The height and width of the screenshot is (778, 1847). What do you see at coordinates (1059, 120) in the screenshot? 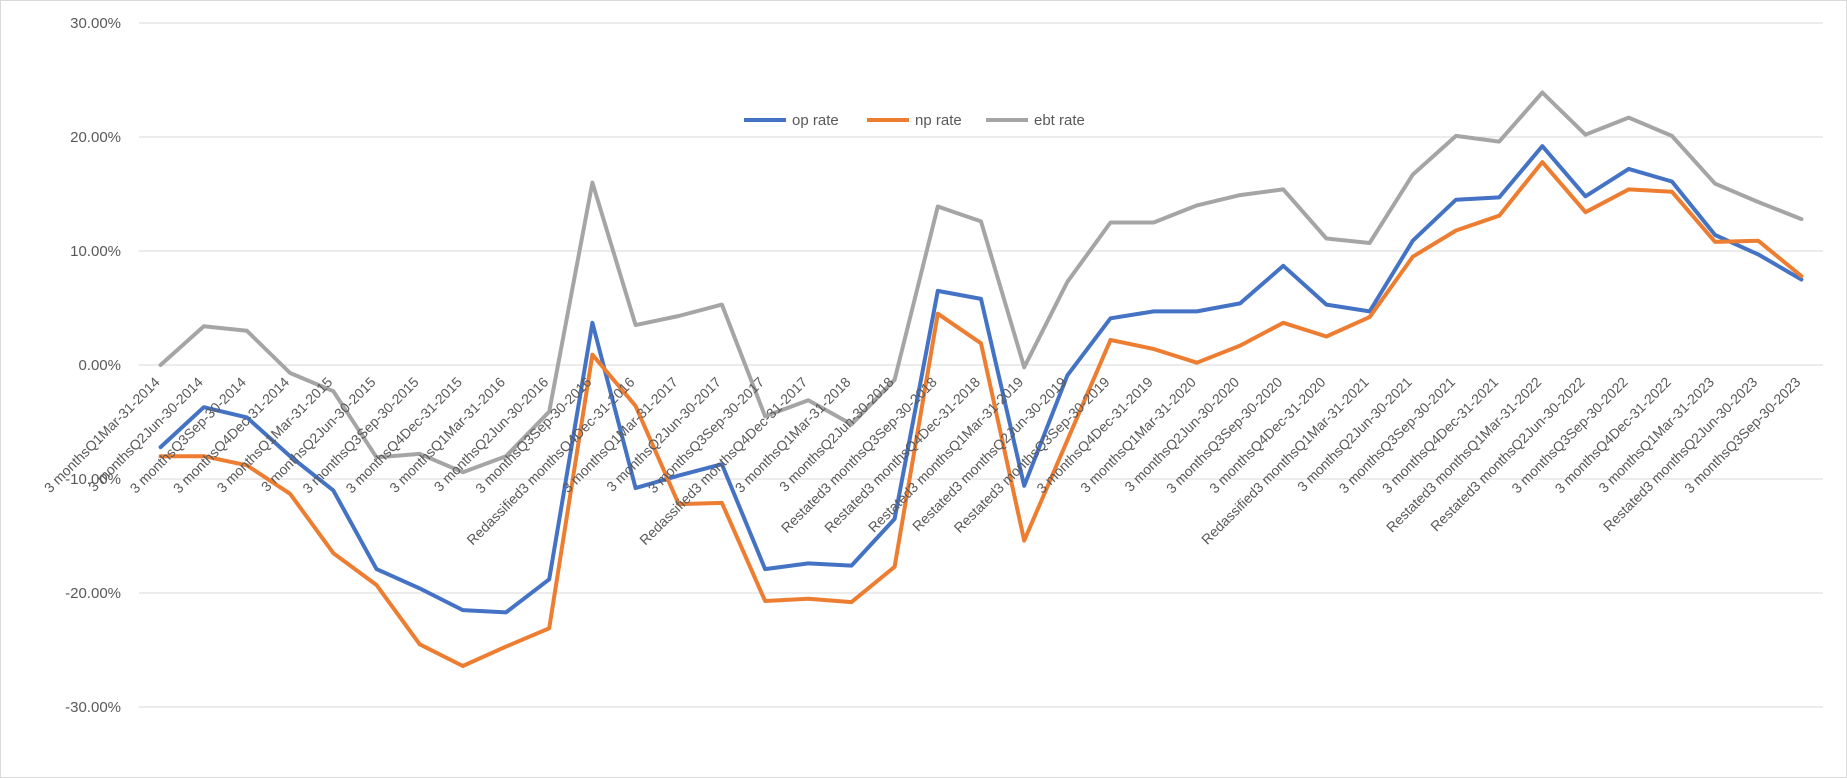
I see `legend-label: ebt rate` at bounding box center [1059, 120].